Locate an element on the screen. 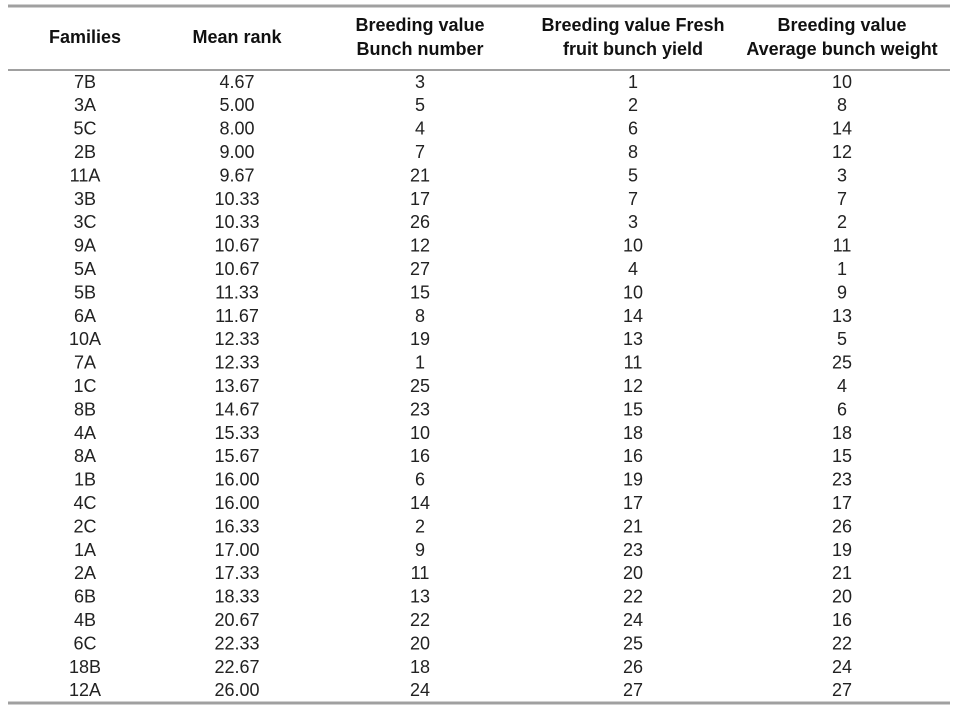 Image resolution: width=958 pixels, height=715 pixels. table-cell: 15.67 is located at coordinates (236, 456).